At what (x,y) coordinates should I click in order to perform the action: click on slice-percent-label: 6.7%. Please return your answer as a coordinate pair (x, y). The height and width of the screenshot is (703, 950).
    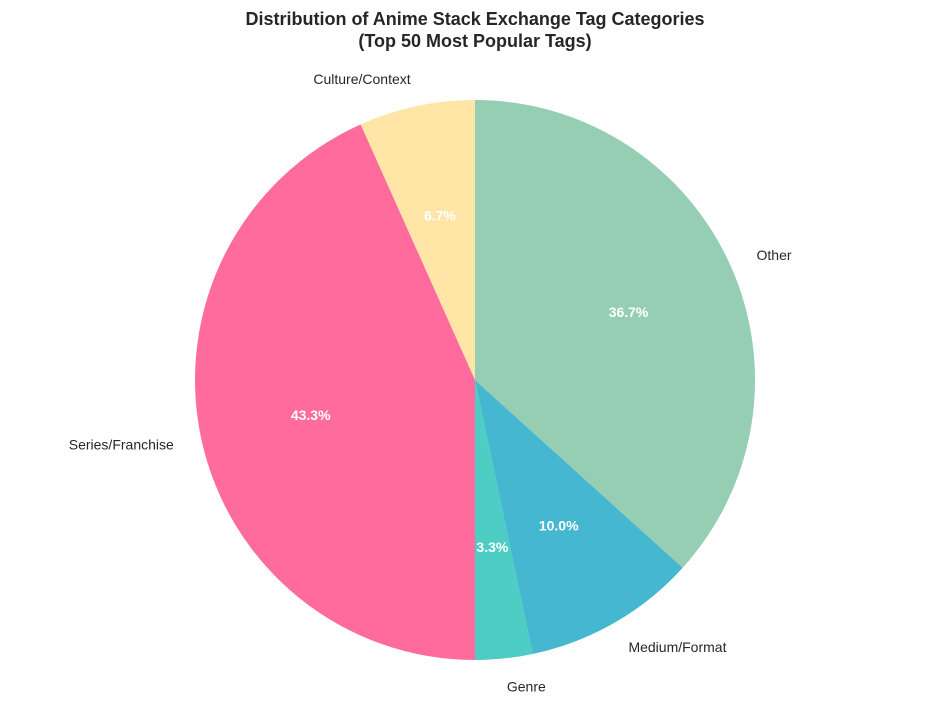
    Looking at the image, I should click on (440, 216).